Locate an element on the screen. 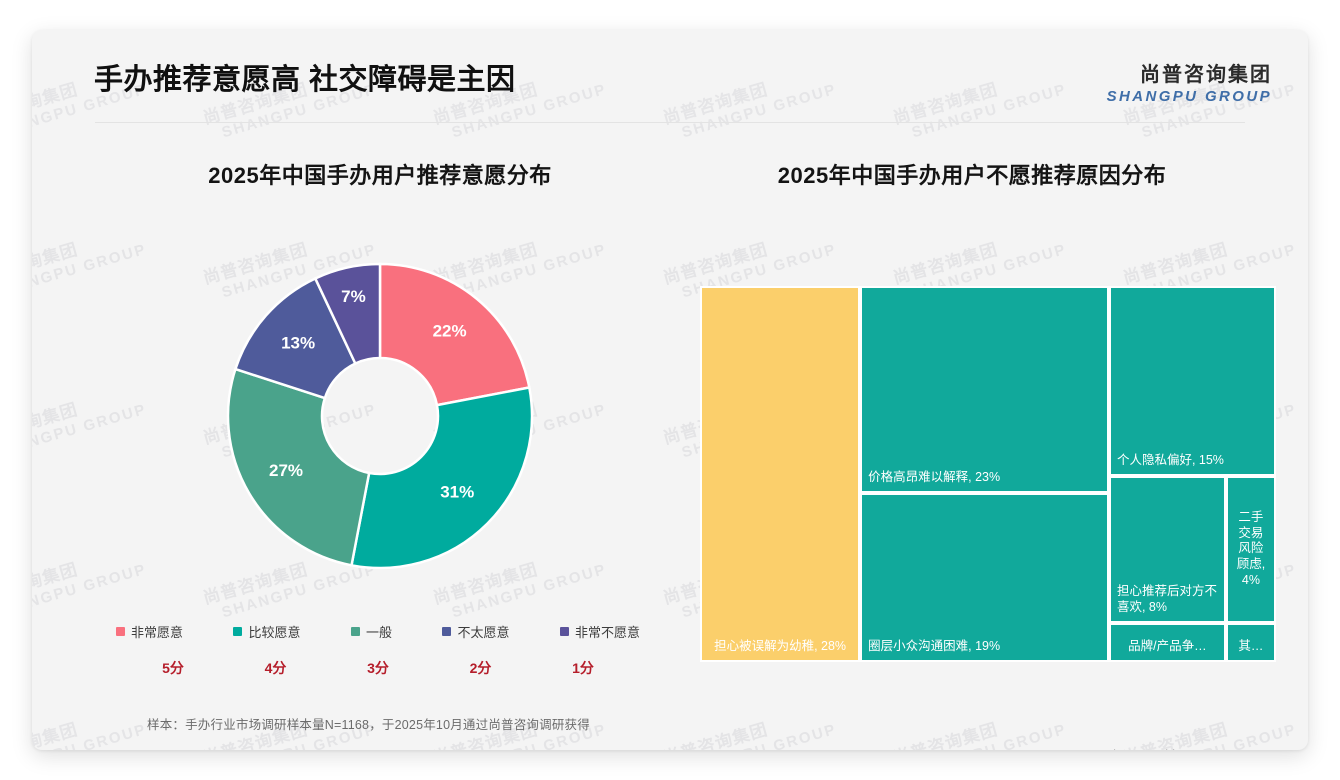 The width and height of the screenshot is (1340, 780). donut-score-labels: 5分 4分 3分 2分 1分 is located at coordinates (378, 668).